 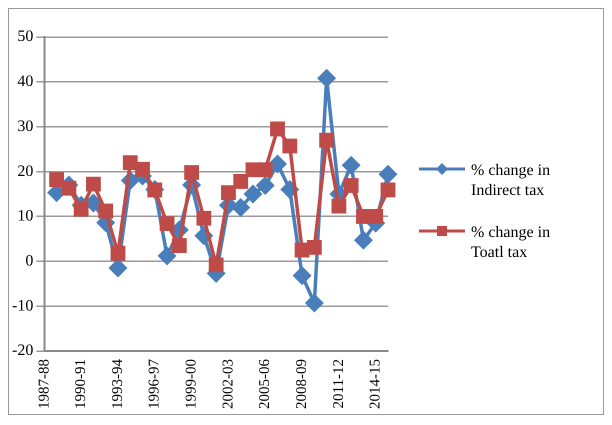 I want to click on y-tick-label: -20, so click(x=23, y=350).